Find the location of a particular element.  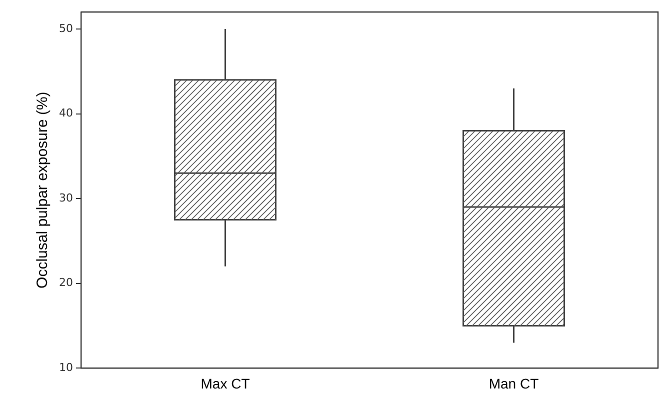

x-tick-label: Man CT is located at coordinates (514, 383).